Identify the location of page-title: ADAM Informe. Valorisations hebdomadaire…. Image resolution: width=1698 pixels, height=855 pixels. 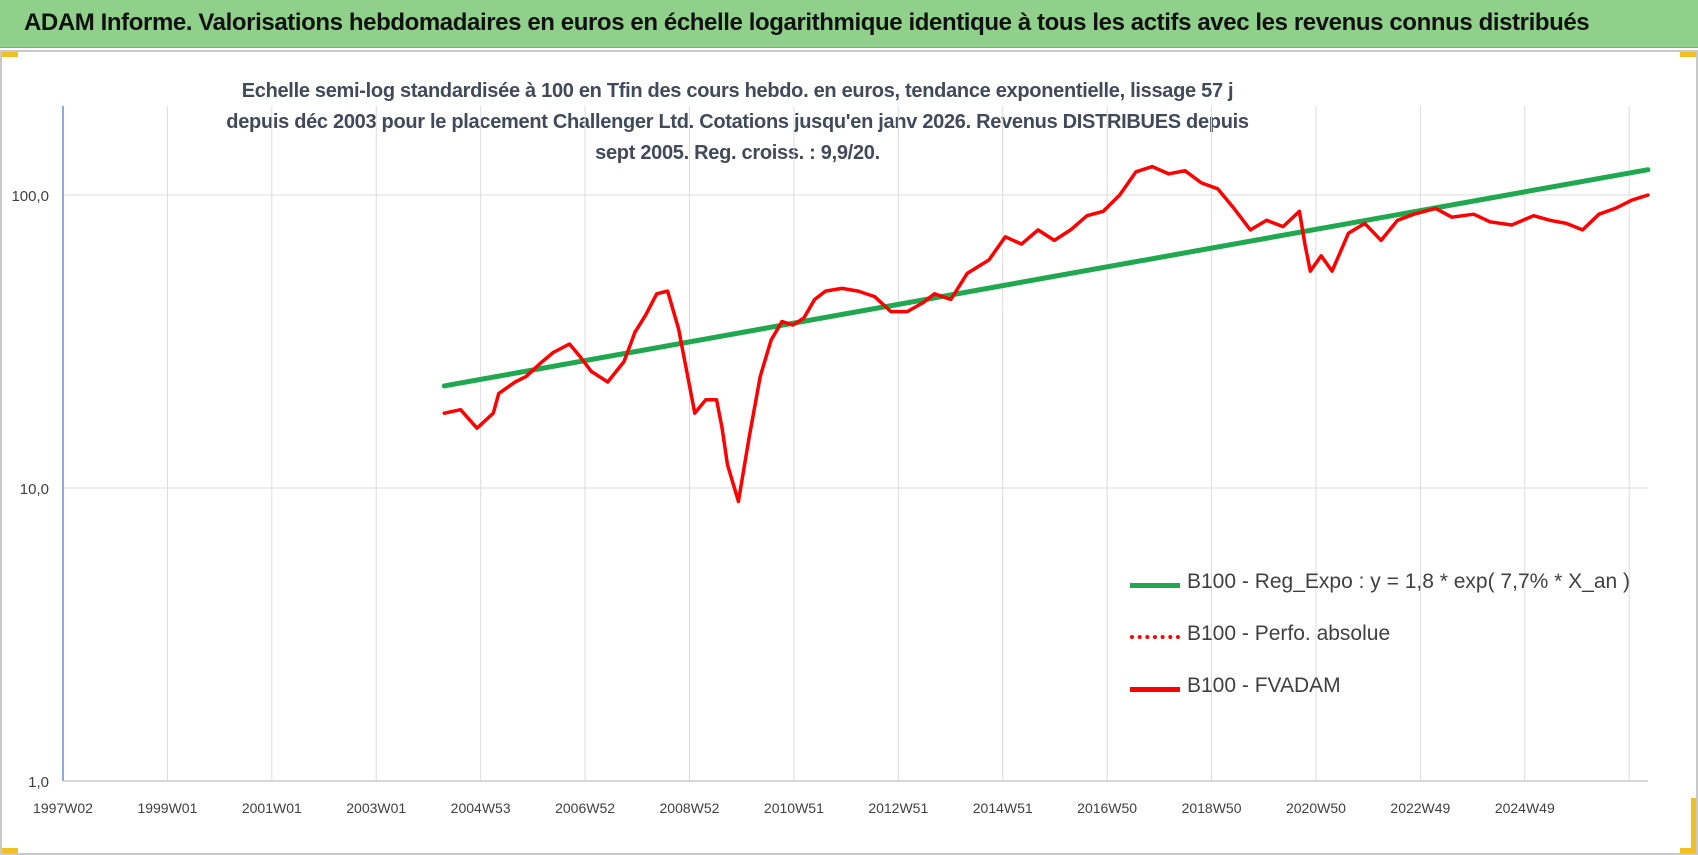
(807, 22).